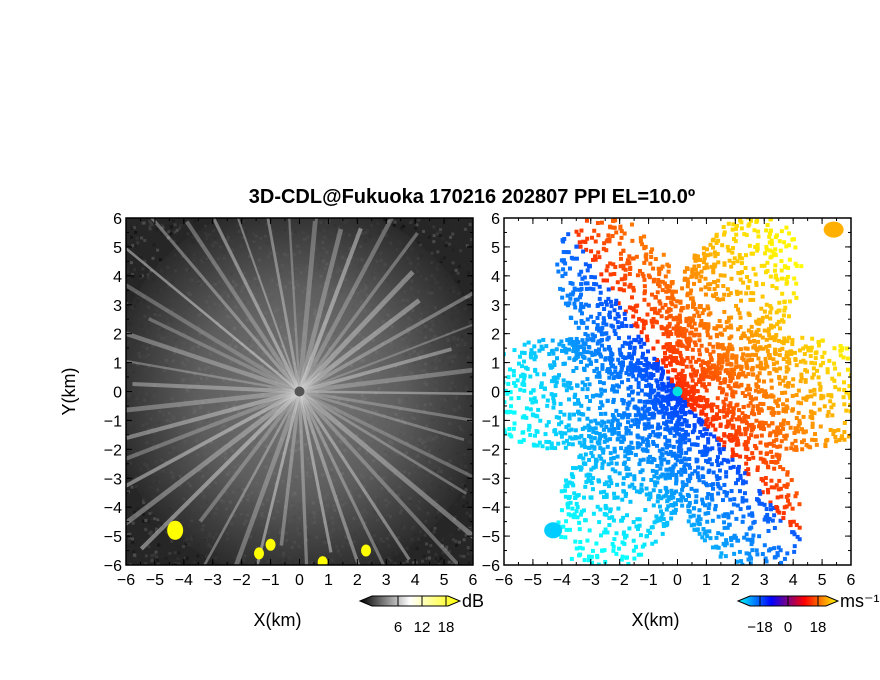 The height and width of the screenshot is (680, 880). Describe the element at coordinates (444, 580) in the screenshot. I see `x-tick-label: 5` at that location.